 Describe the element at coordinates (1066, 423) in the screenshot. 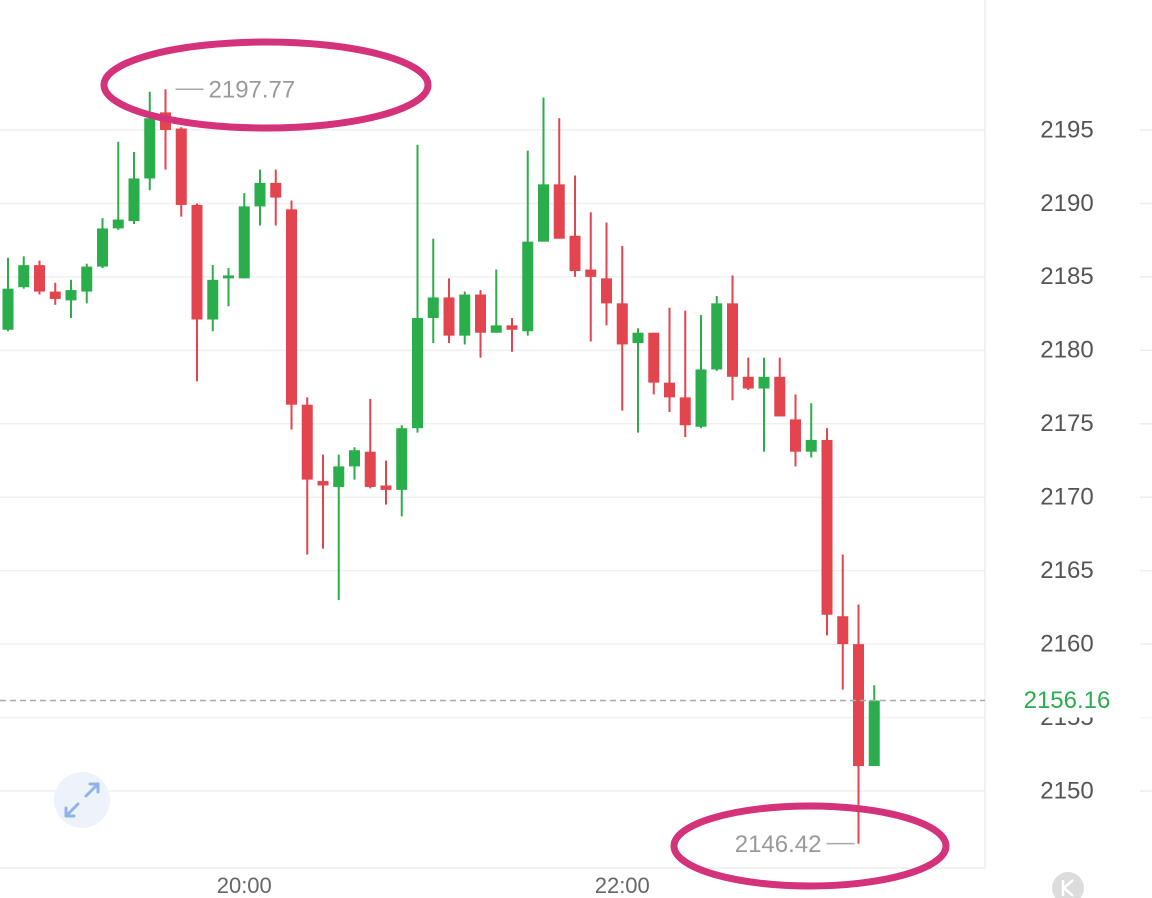

I see `y-tick-label: 2175` at that location.